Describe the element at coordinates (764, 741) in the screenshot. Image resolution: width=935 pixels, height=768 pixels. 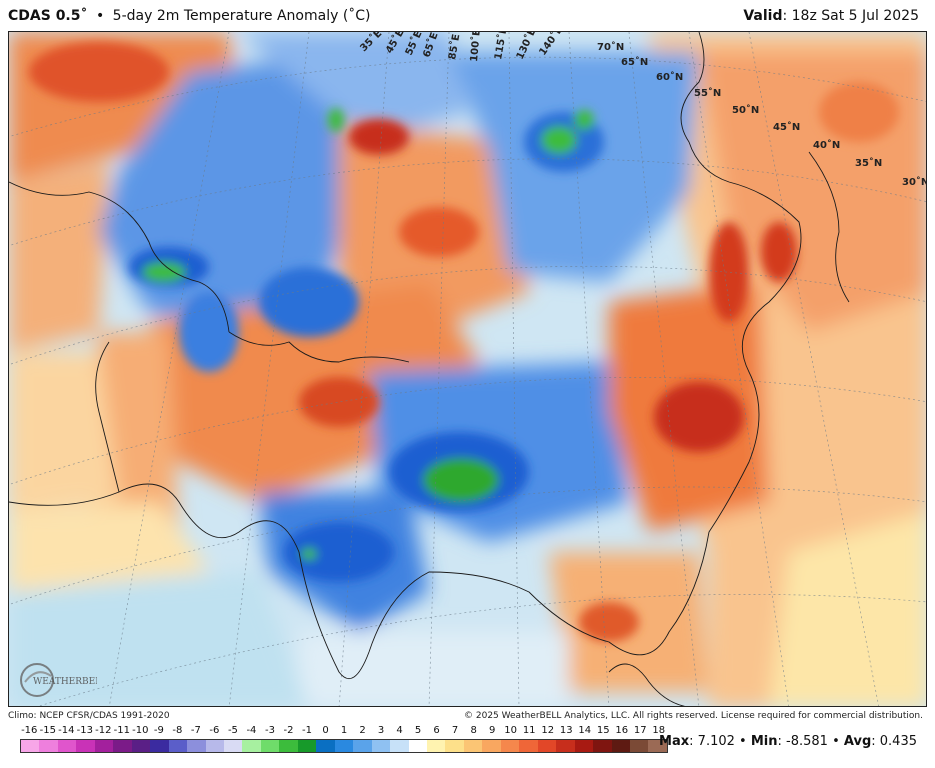
I see `min-label: Min` at that location.